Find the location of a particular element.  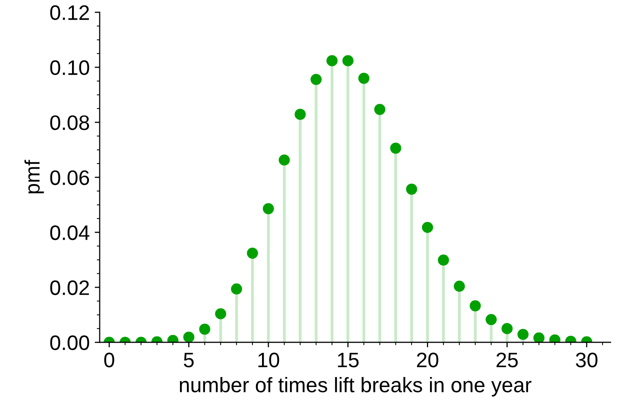

x-tick-label: 20 is located at coordinates (427, 360).